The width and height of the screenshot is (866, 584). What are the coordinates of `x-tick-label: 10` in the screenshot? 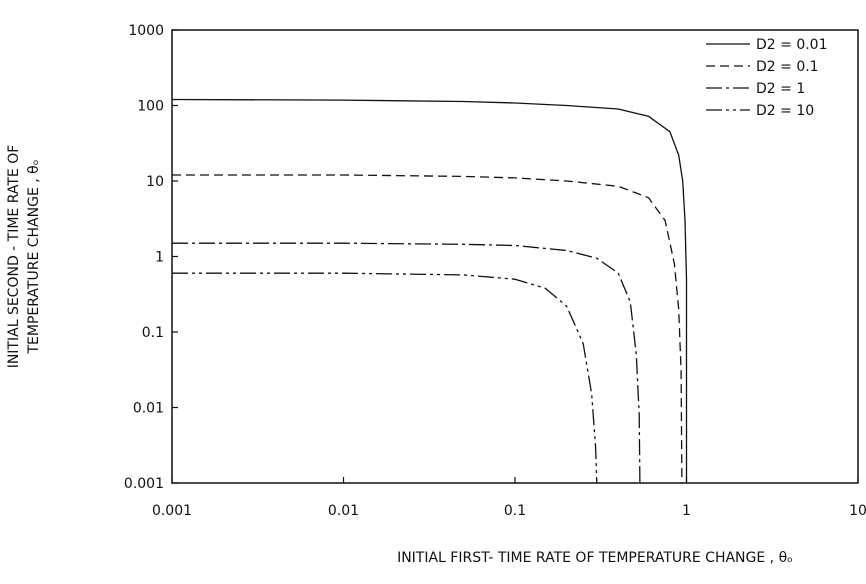 It's located at (857, 511).